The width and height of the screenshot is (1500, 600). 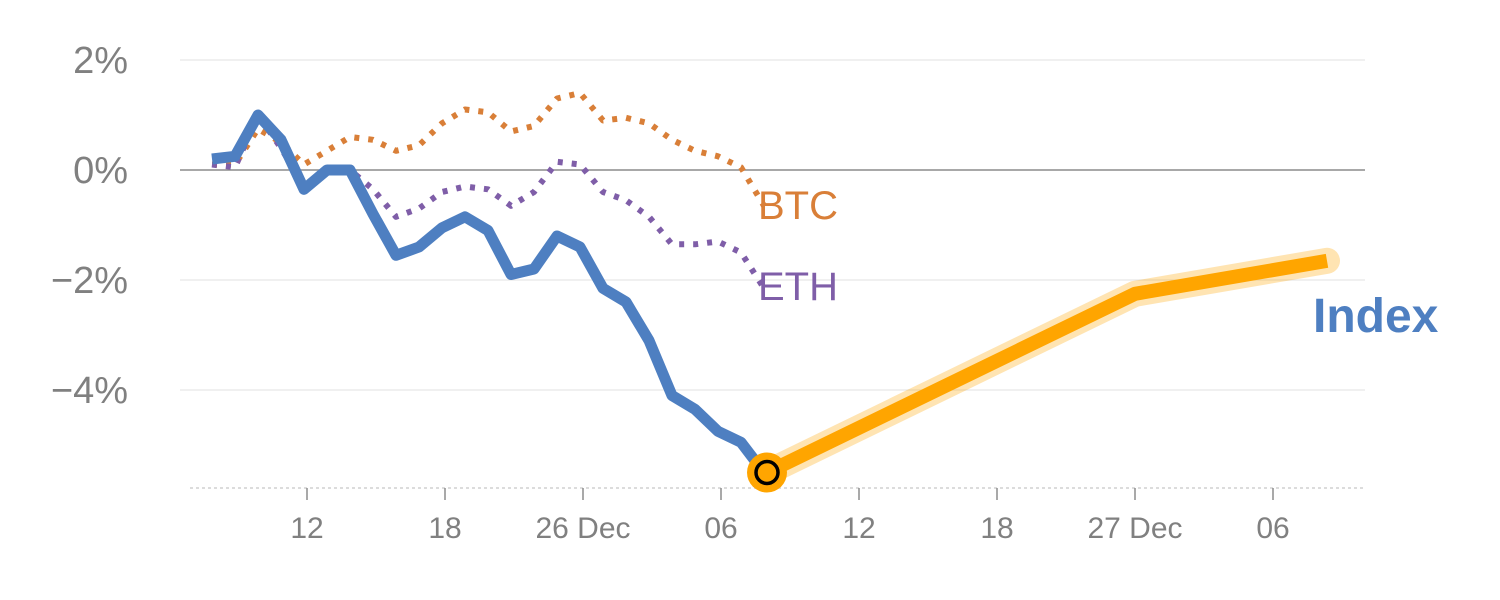 What do you see at coordinates (489, 201) in the screenshot?
I see `series-eth-line` at bounding box center [489, 201].